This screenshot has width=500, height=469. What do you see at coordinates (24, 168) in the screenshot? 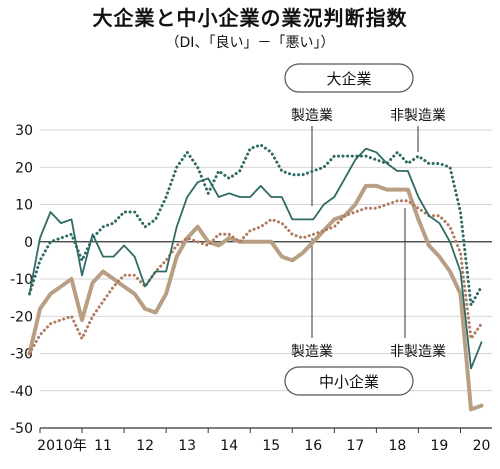
I see `y-tick-label: 20` at bounding box center [24, 168].